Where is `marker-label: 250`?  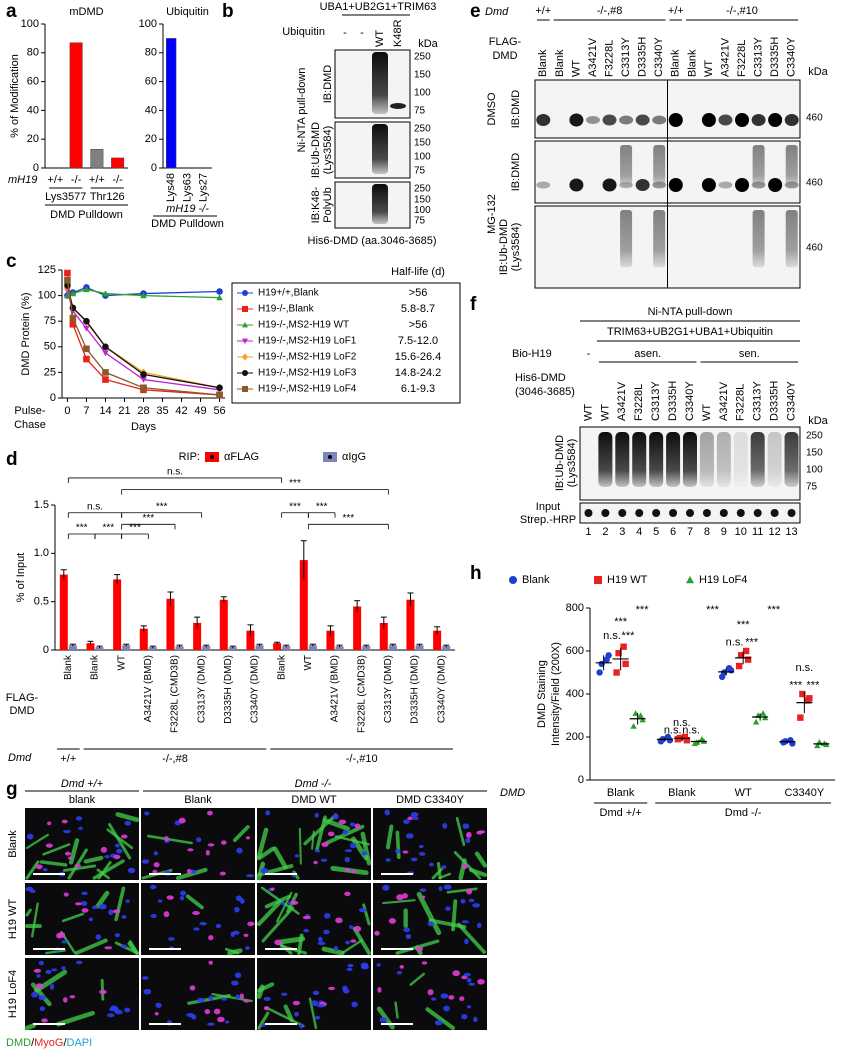
marker-label: 250 is located at coordinates (422, 57).